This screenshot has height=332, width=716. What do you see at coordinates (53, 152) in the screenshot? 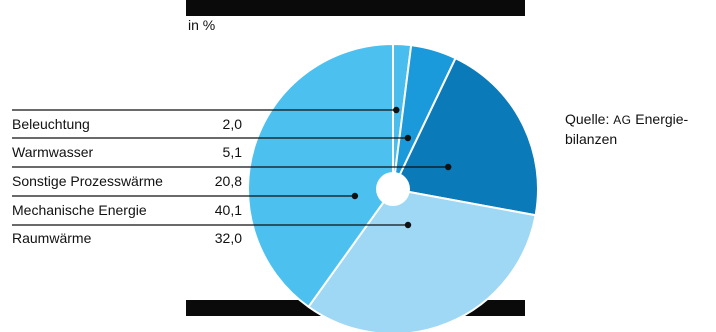
I see `legend-label: Warmwasser` at bounding box center [53, 152].